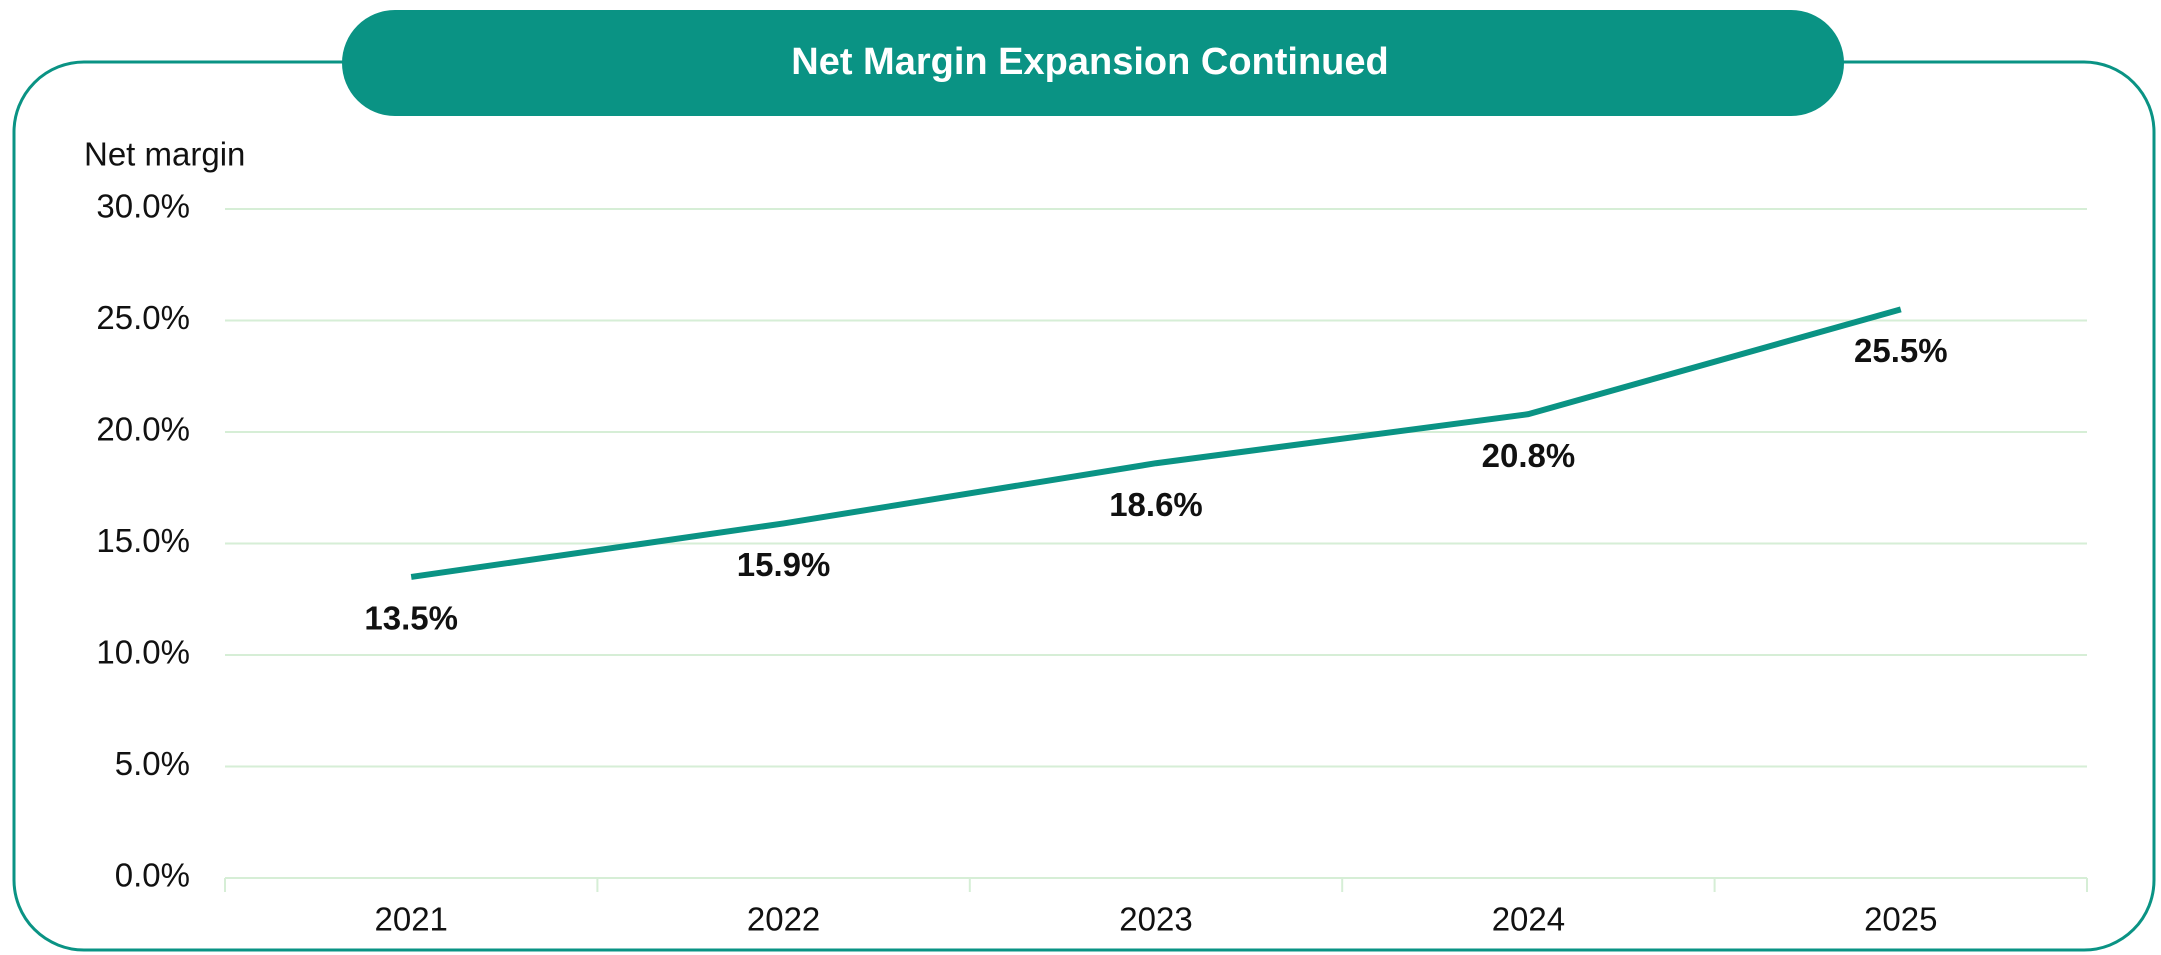  I want to click on x-tick-label: 2022, so click(783, 919).